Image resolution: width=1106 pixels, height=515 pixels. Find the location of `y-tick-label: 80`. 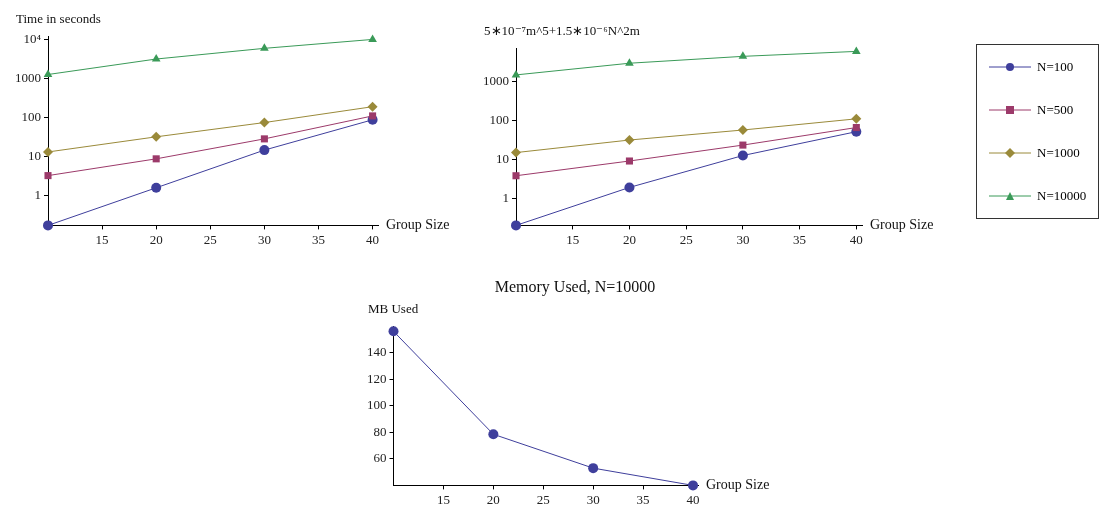

y-tick-label: 80 is located at coordinates (380, 431).